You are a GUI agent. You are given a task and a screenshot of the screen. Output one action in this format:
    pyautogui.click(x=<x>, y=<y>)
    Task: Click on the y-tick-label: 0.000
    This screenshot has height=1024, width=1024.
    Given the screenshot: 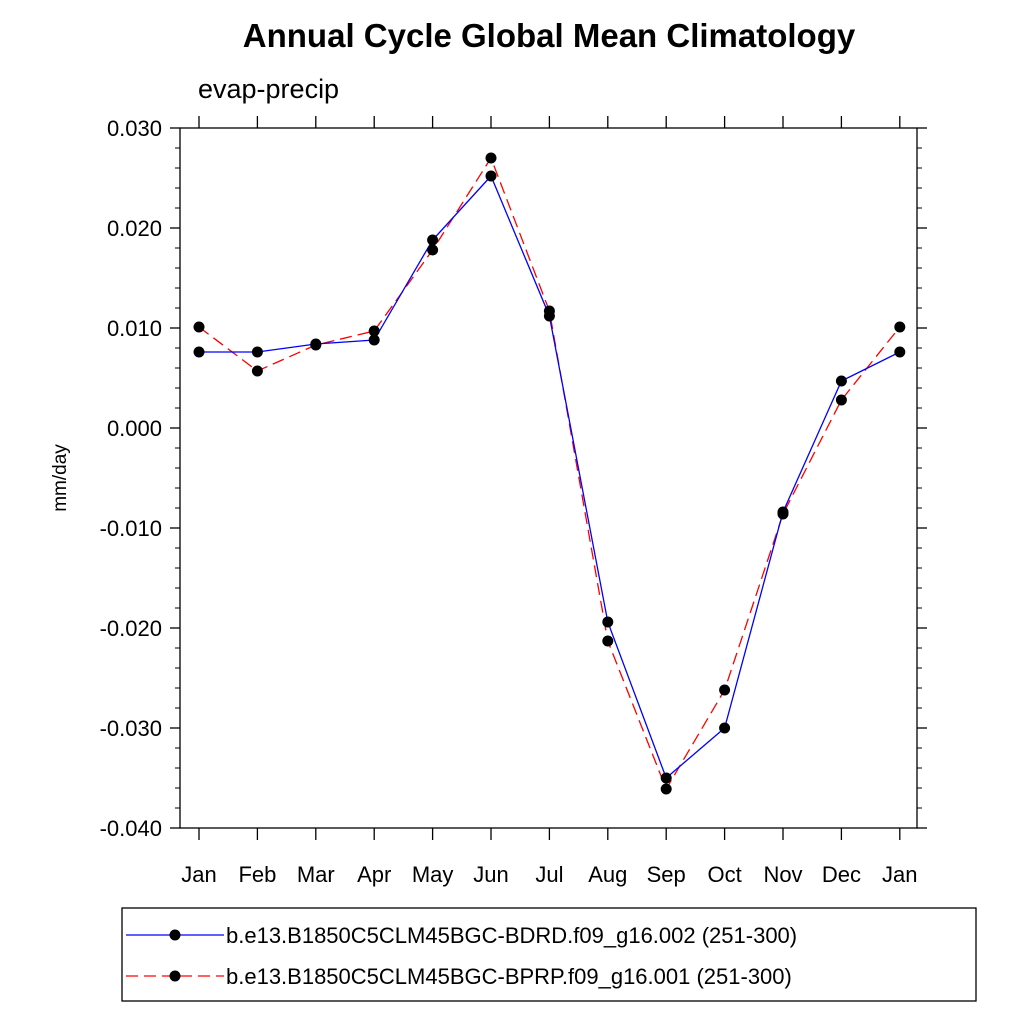 What is the action you would take?
    pyautogui.click(x=134, y=428)
    